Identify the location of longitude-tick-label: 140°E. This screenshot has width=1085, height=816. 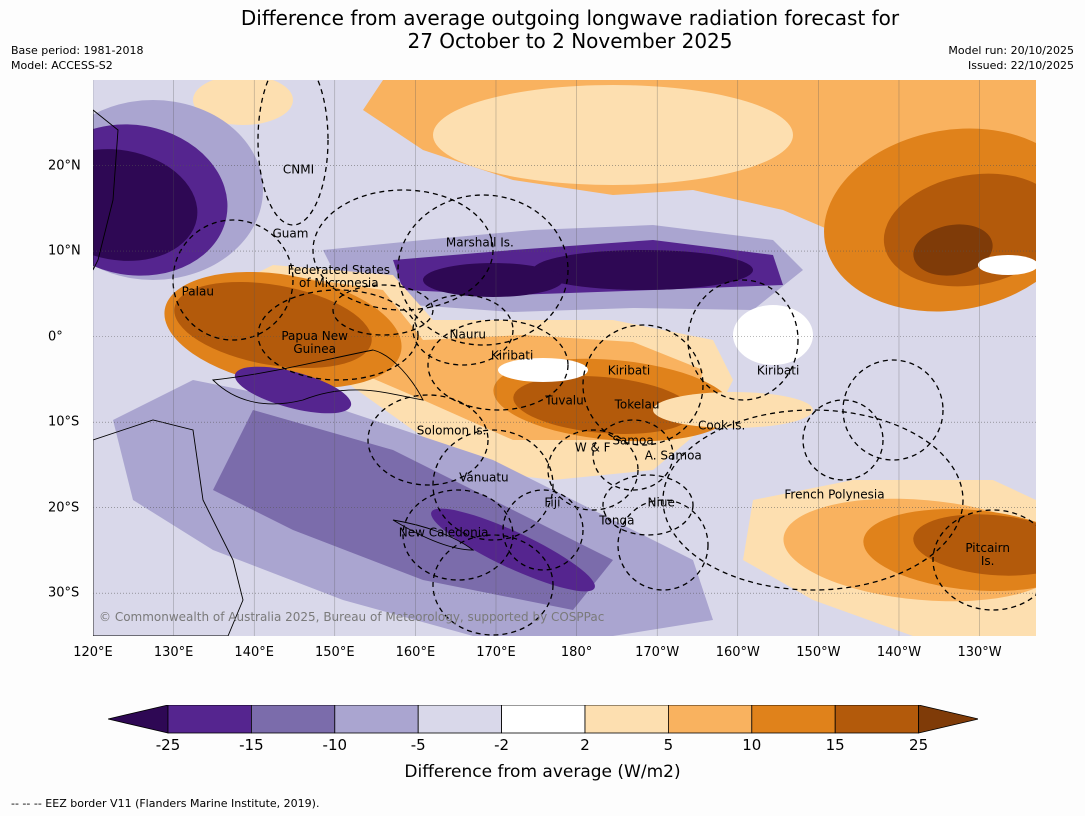
(254, 652).